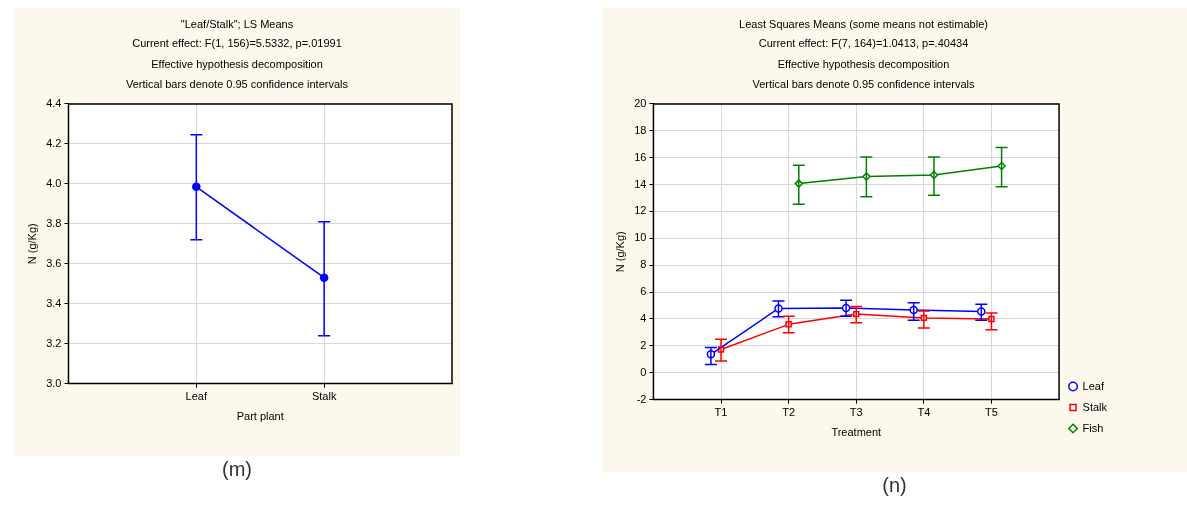 This screenshot has height=515, width=1187. Describe the element at coordinates (237, 23) in the screenshot. I see `chart-title: "Leaf/Stalk"; LS Means` at that location.